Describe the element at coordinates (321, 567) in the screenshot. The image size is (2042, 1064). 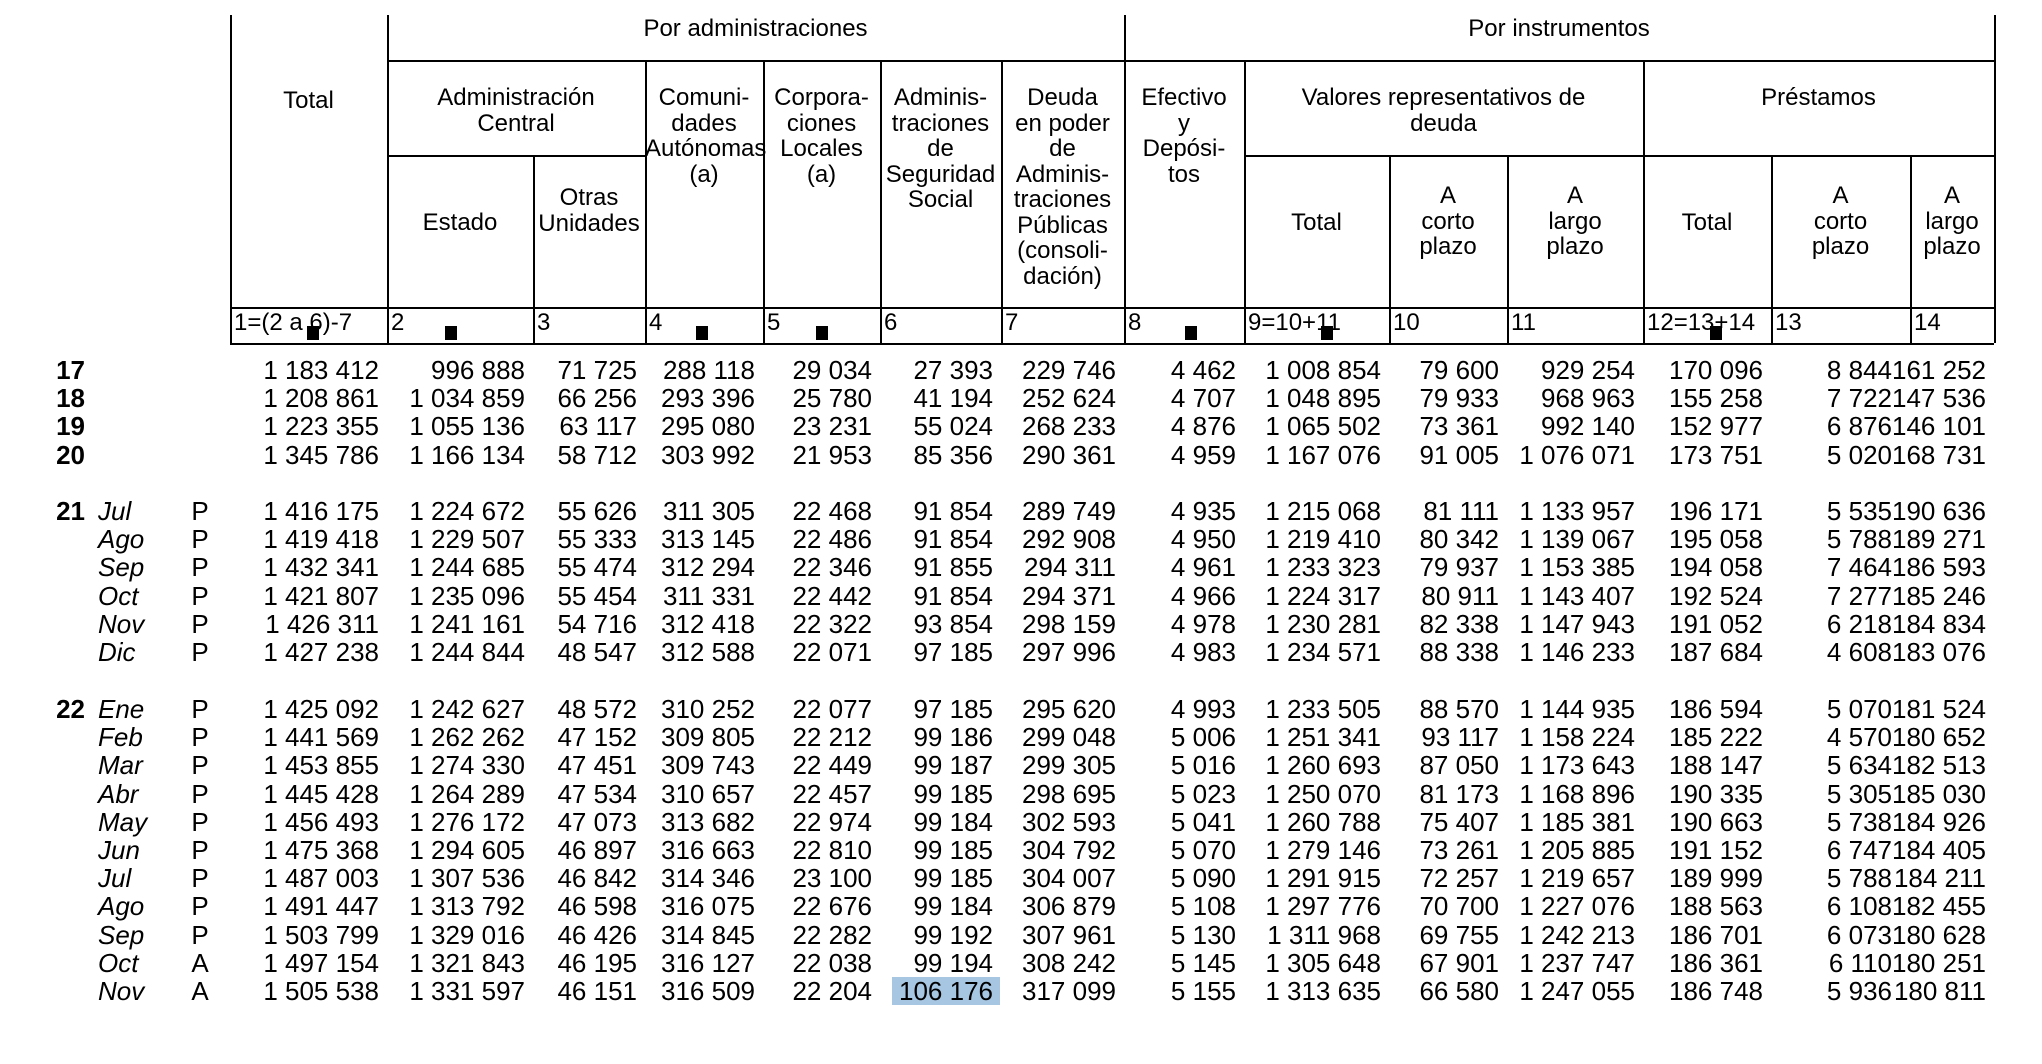
I see `table-cell: 1 432 341` at that location.